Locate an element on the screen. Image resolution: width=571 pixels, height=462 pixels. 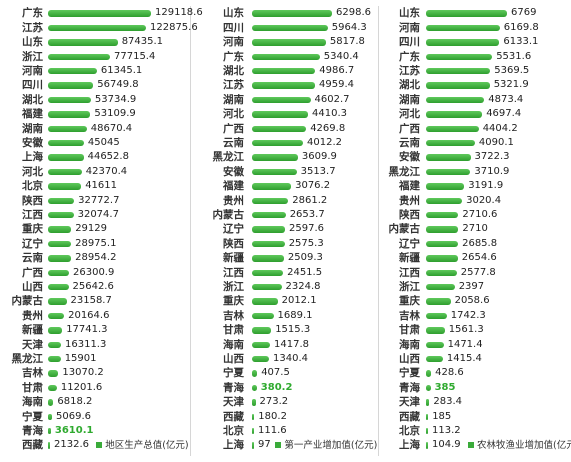
bar-row: 海南 1417.8 is located at coordinates (289, 345).